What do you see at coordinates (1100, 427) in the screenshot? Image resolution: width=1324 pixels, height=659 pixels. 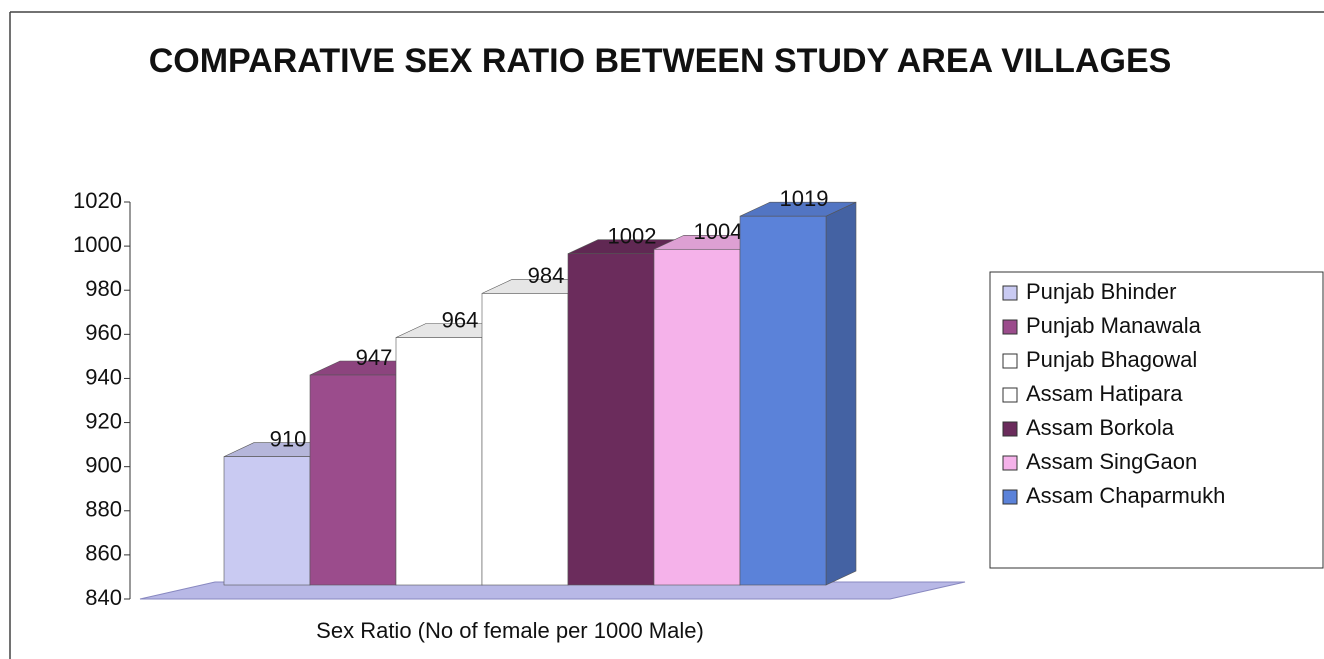 I see `legend-label: Assam Borkola` at bounding box center [1100, 427].